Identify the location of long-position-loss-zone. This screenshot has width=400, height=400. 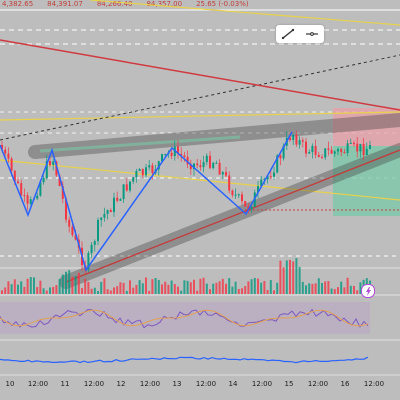
(366, 127).